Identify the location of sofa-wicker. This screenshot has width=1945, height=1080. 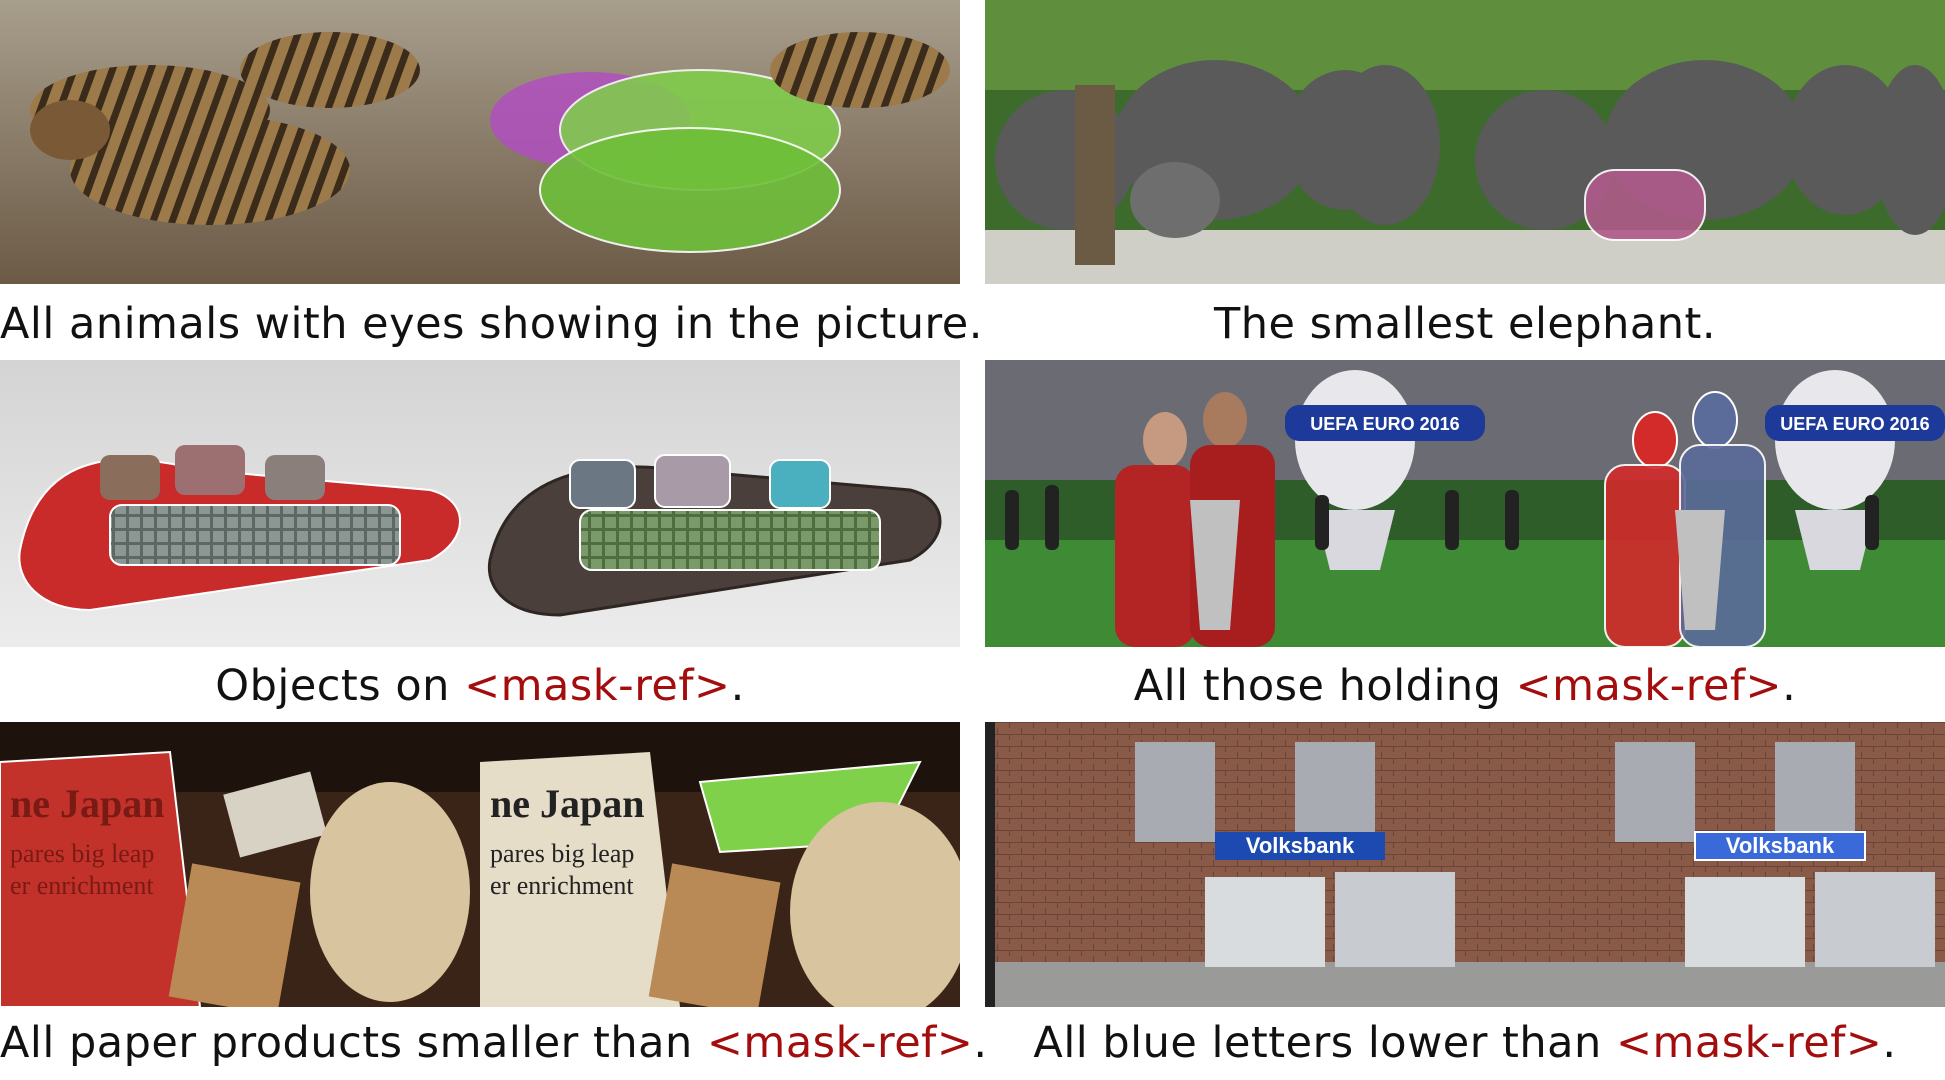
(714, 535).